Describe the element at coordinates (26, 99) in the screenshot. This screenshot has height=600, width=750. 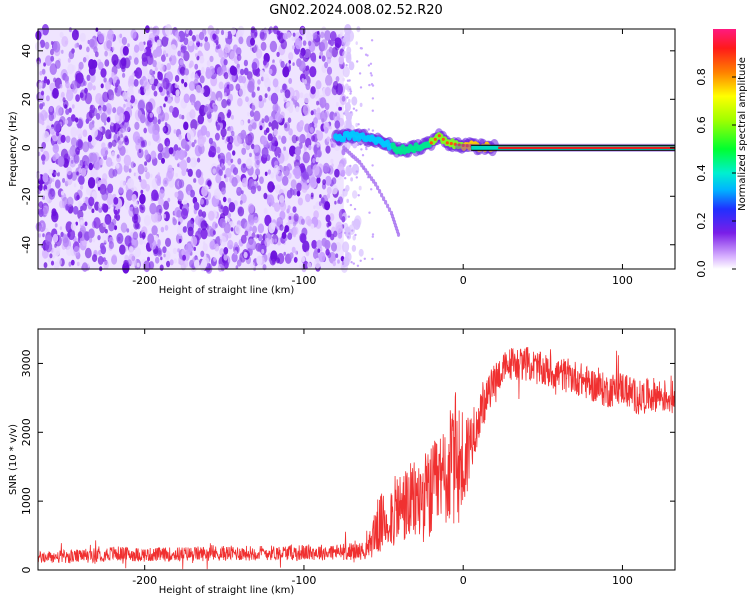
I see `y-tick-label: 20` at that location.